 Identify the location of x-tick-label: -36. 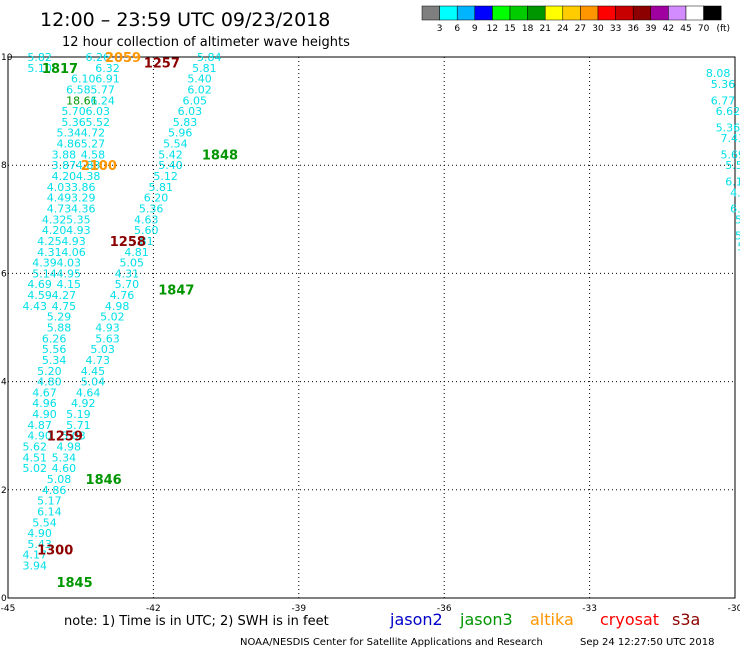
(444, 609).